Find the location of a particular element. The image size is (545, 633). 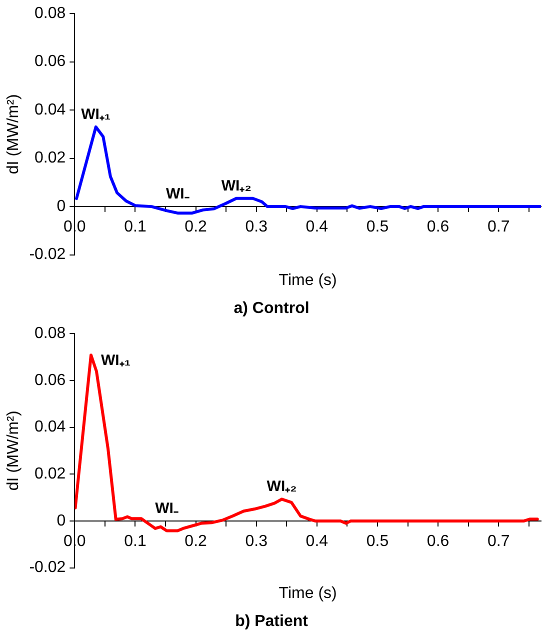

text: b) Patient is located at coordinates (272, 621).